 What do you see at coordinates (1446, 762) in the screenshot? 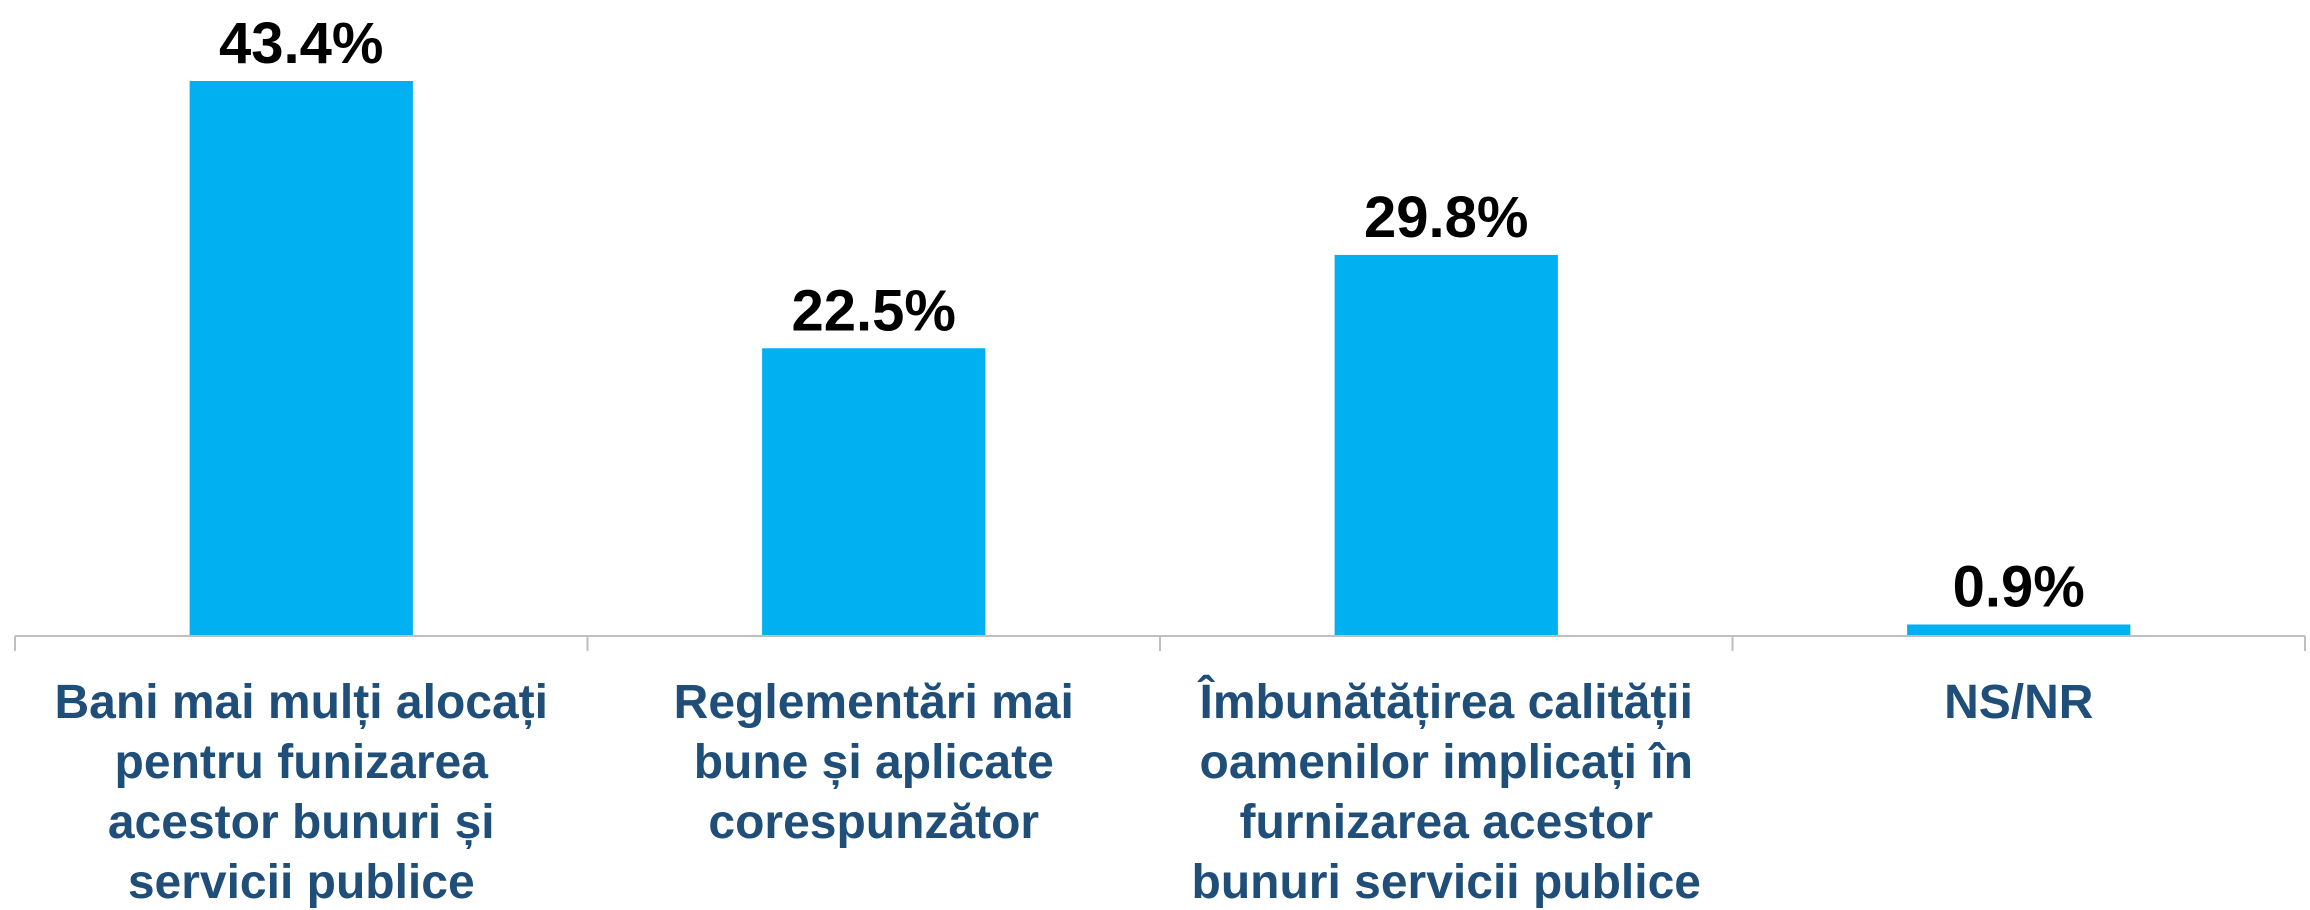
I see `x-tick-label: oamenilor implicați în` at bounding box center [1446, 762].